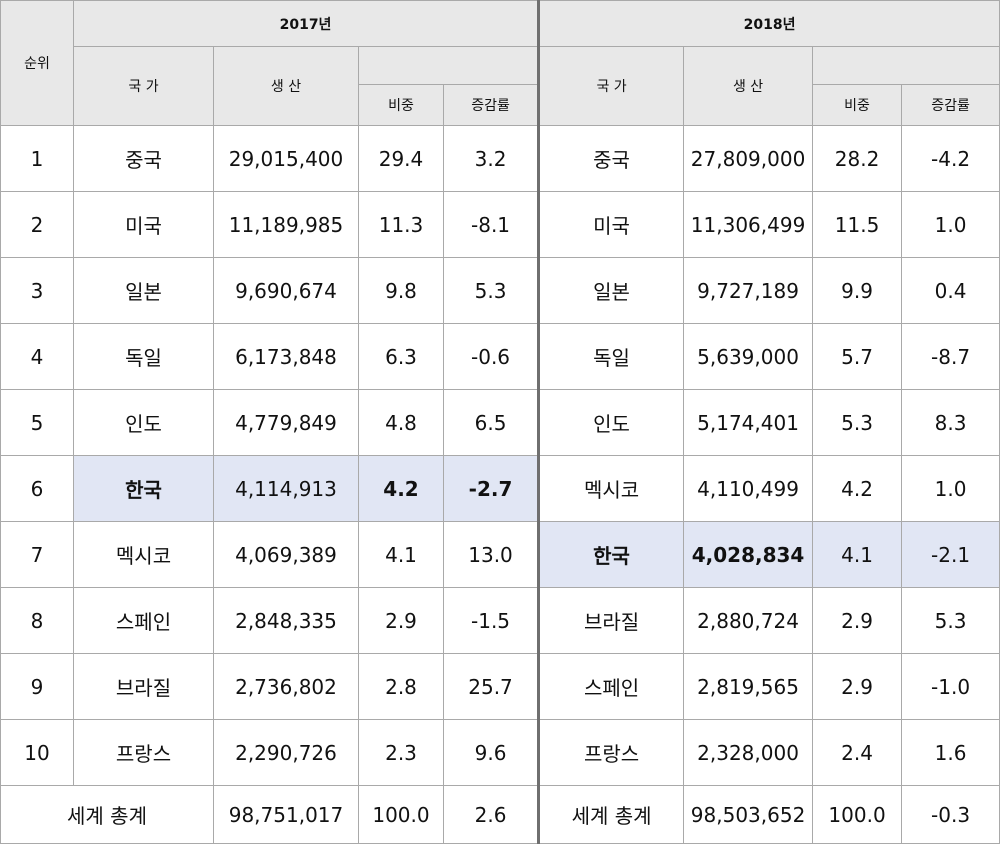  I want to click on growth-2017-cell-highlighted: -2.7, so click(491, 488).